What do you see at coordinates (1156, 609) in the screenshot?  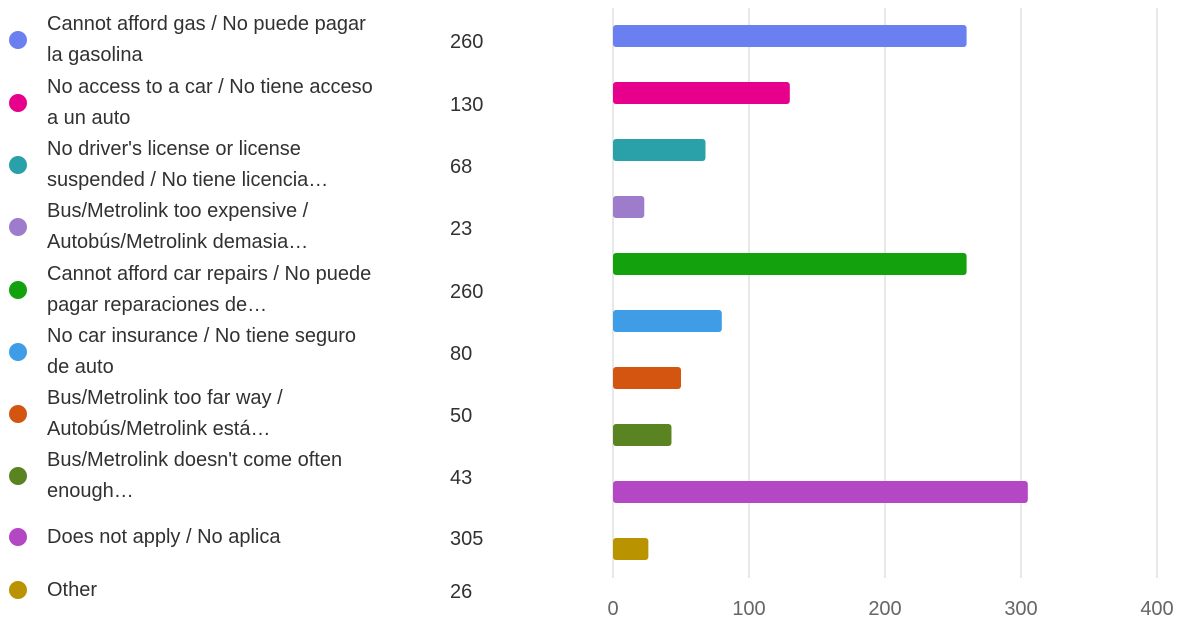 I see `x-tick-label: 400` at bounding box center [1156, 609].